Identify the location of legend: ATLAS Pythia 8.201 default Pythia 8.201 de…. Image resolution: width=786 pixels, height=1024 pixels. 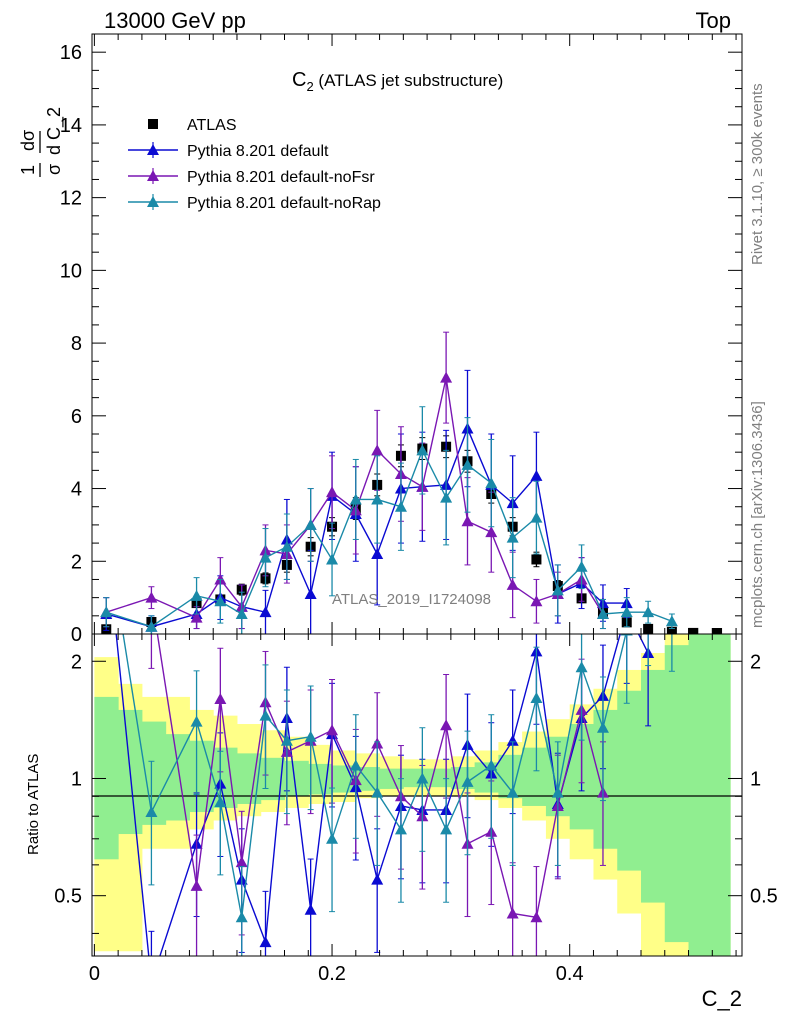
(254, 164).